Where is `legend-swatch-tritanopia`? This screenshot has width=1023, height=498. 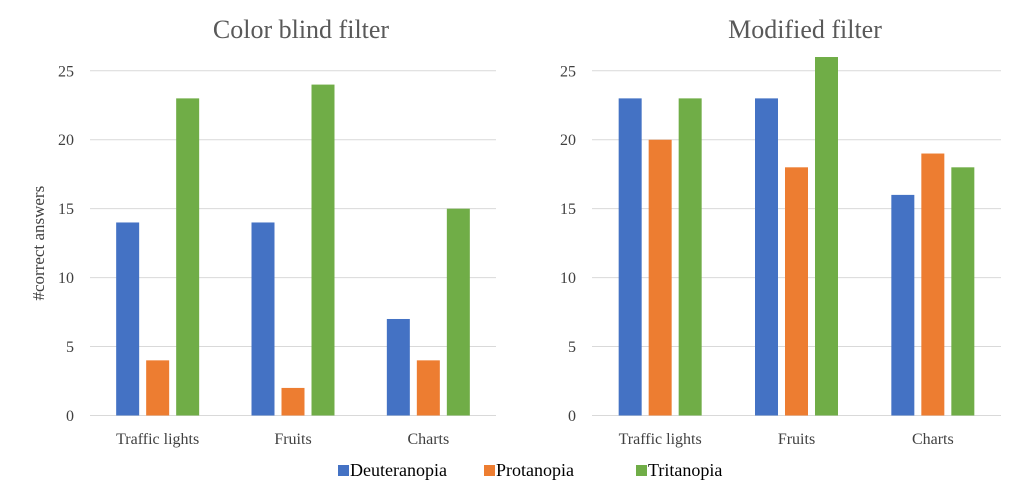 legend-swatch-tritanopia is located at coordinates (641, 470).